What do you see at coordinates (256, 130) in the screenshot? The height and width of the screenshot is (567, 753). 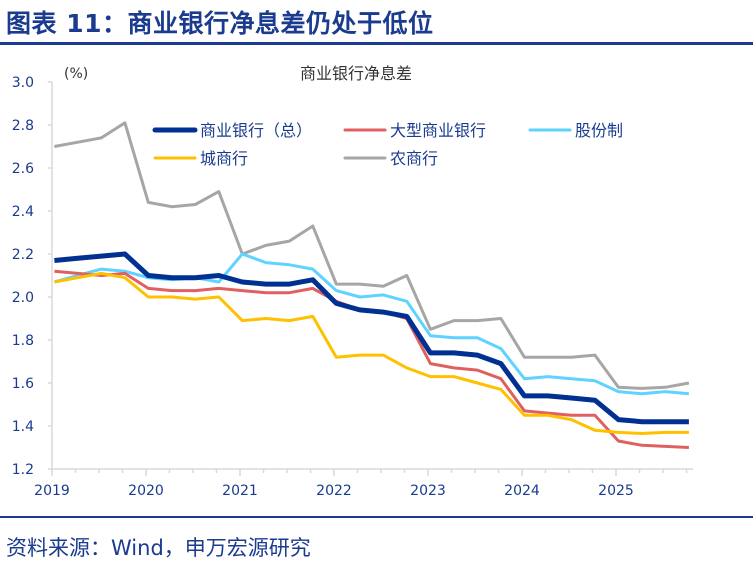 I see `legend-label: 商业银行（总）` at bounding box center [256, 130].